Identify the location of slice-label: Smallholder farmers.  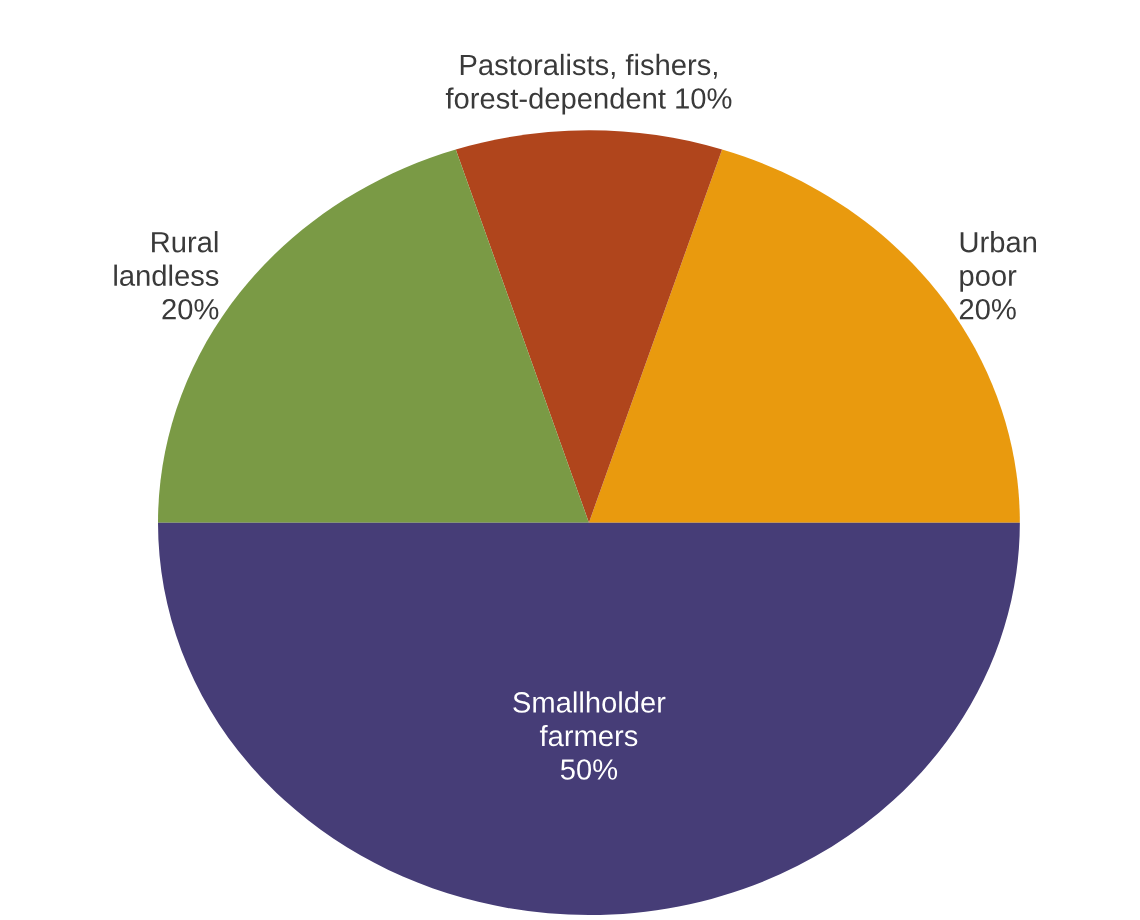
(589, 719).